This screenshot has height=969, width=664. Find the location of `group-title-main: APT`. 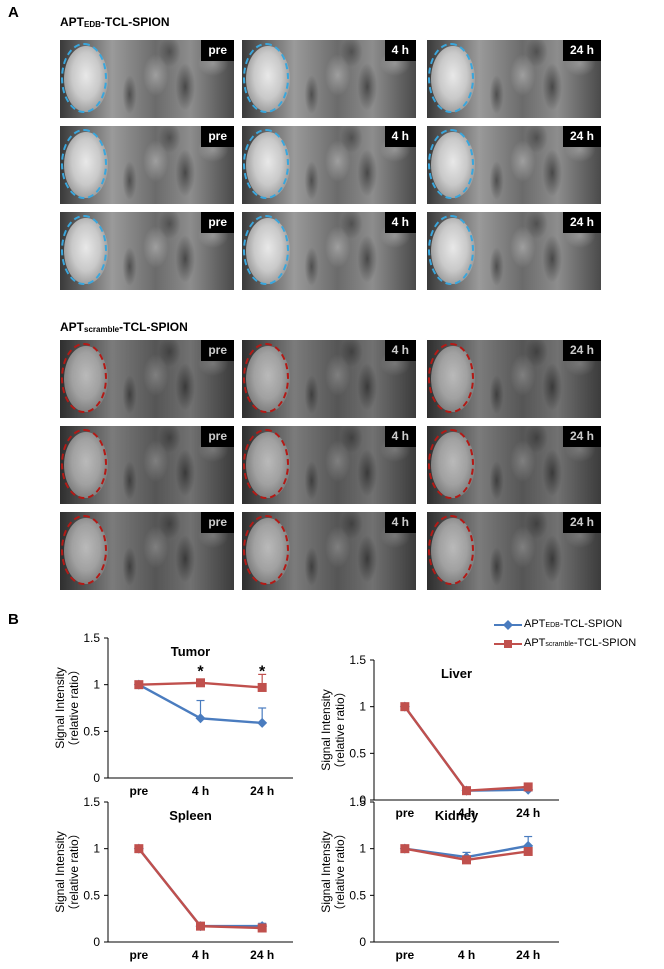

group-title-main: APT is located at coordinates (72, 327).